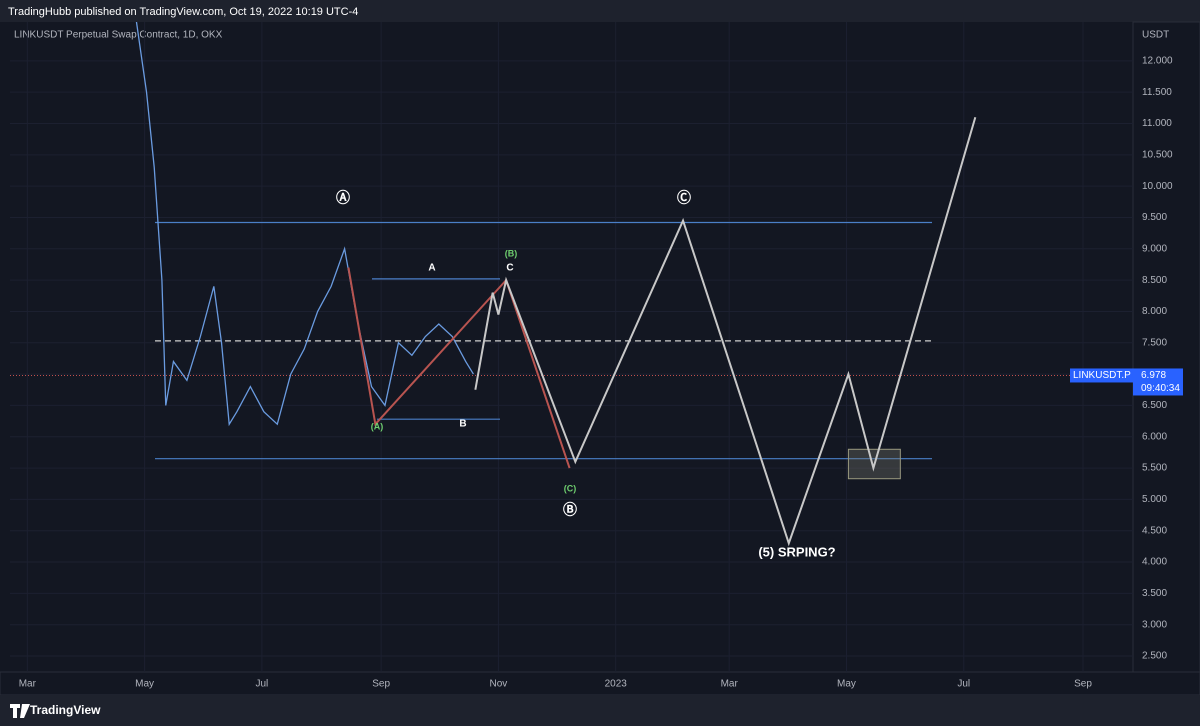 Image resolution: width=1200 pixels, height=726 pixels. I want to click on time-axis, so click(600, 683).